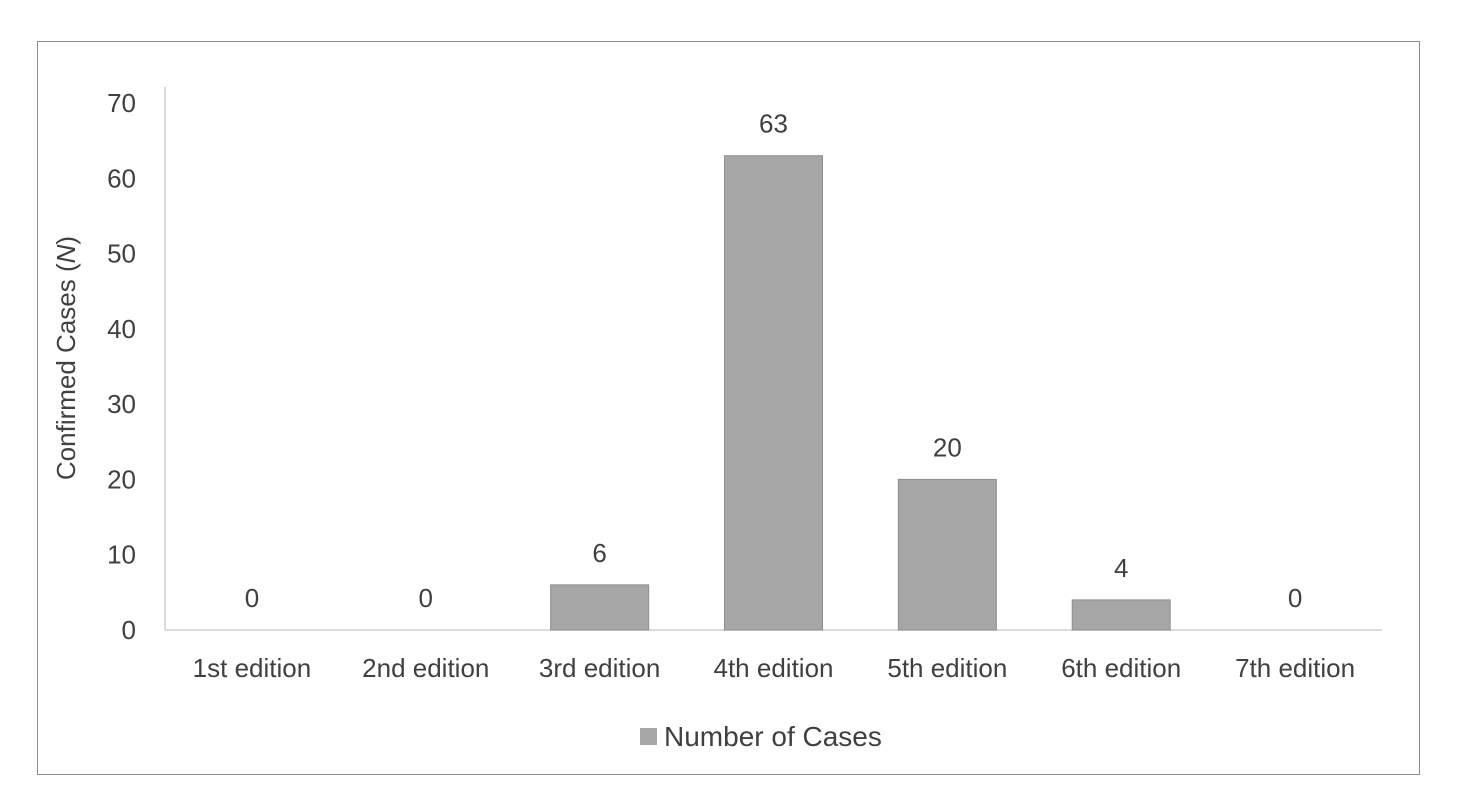 The height and width of the screenshot is (799, 1466). Describe the element at coordinates (121, 103) in the screenshot. I see `y-tick-label: 70` at that location.